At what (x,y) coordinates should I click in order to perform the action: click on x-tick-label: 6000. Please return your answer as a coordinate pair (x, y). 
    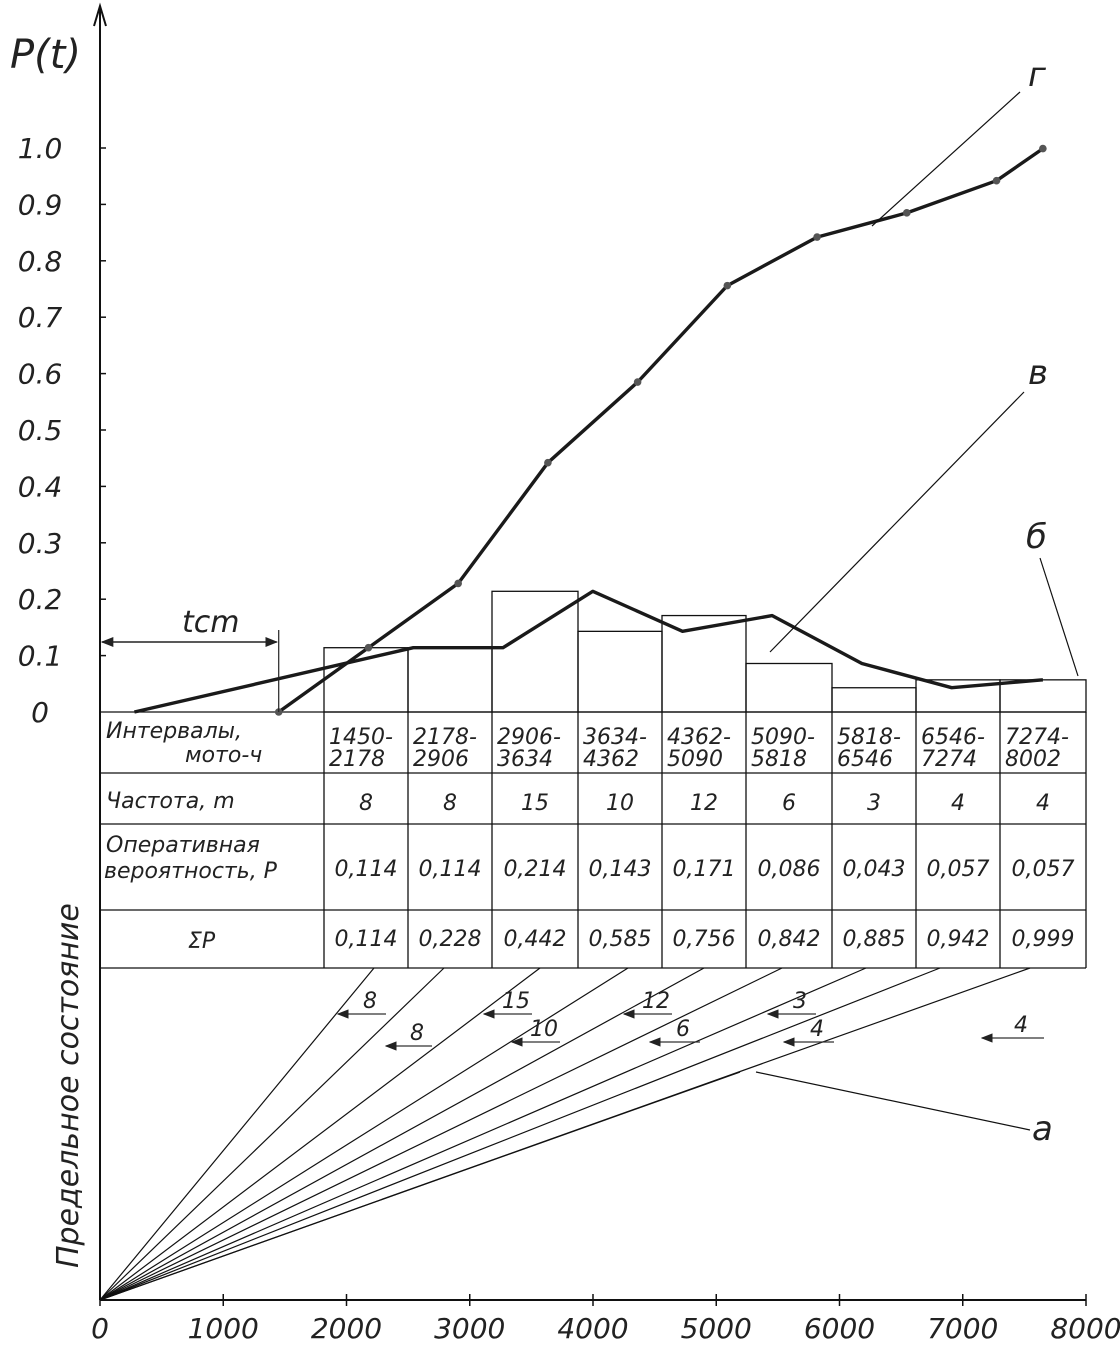
    Looking at the image, I should click on (839, 1328).